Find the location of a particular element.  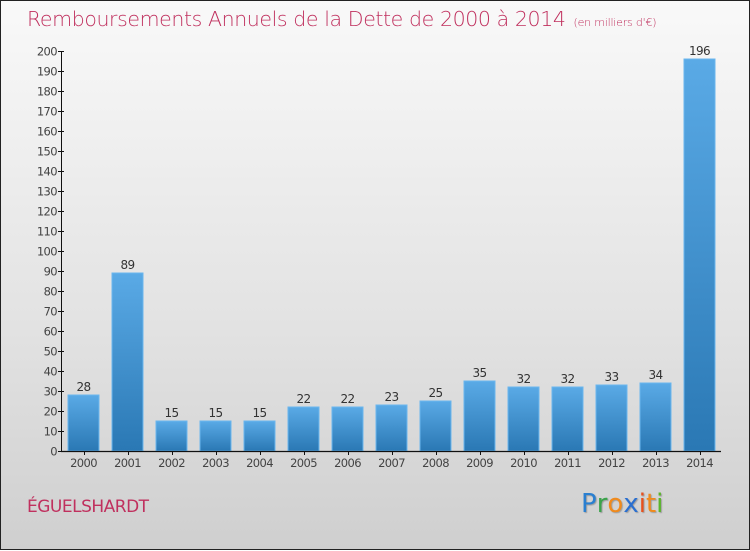

logo-letter: x is located at coordinates (631, 504).